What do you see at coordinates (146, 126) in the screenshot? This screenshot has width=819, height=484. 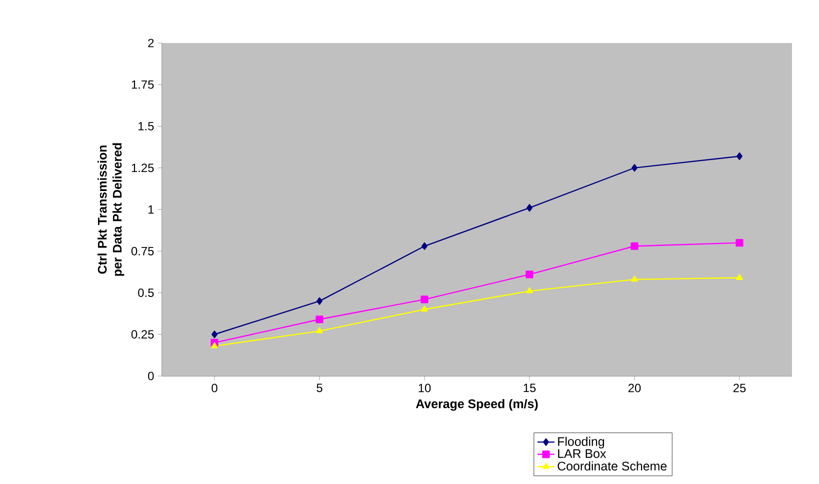 I see `y-tick-label: 1.5` at bounding box center [146, 126].